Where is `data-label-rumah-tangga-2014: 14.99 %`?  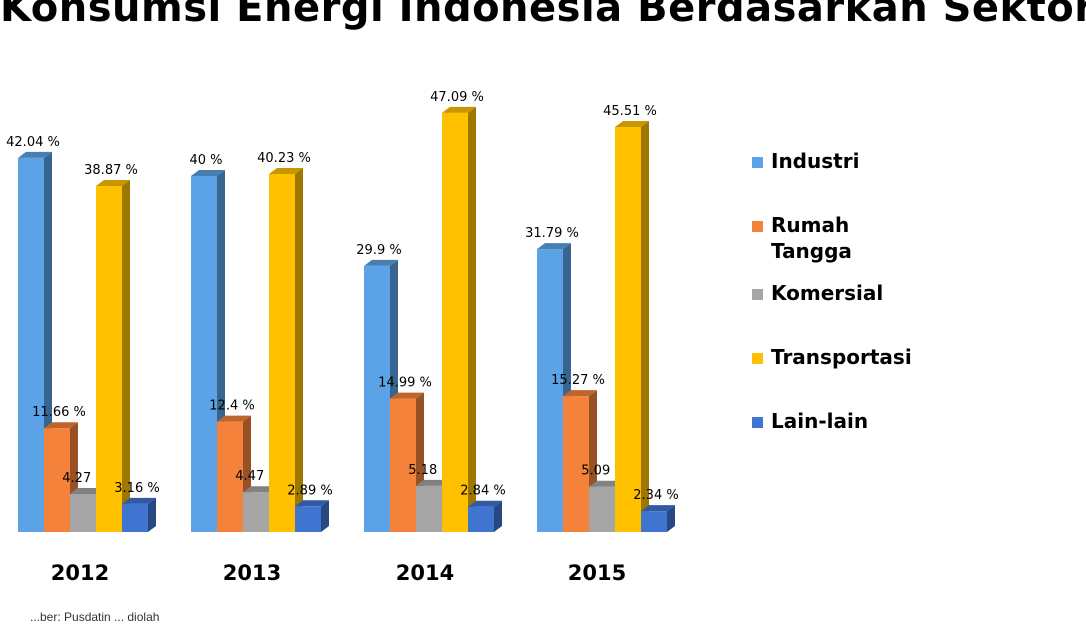
data-label-rumah-tangga-2014: 14.99 % is located at coordinates (405, 383).